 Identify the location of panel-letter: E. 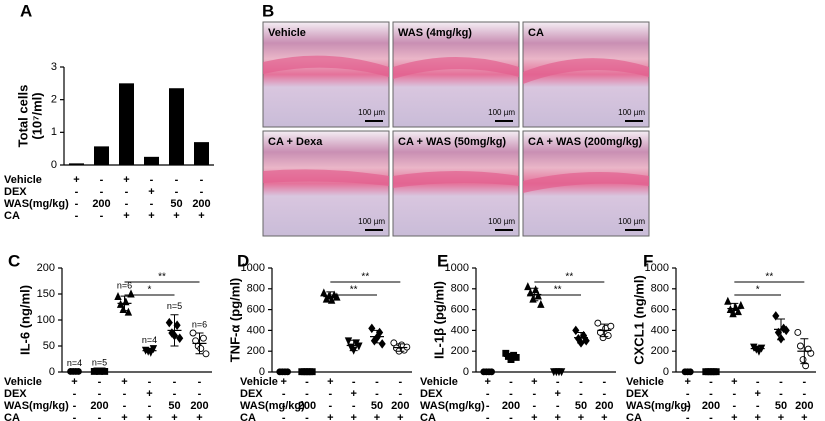
(442, 260).